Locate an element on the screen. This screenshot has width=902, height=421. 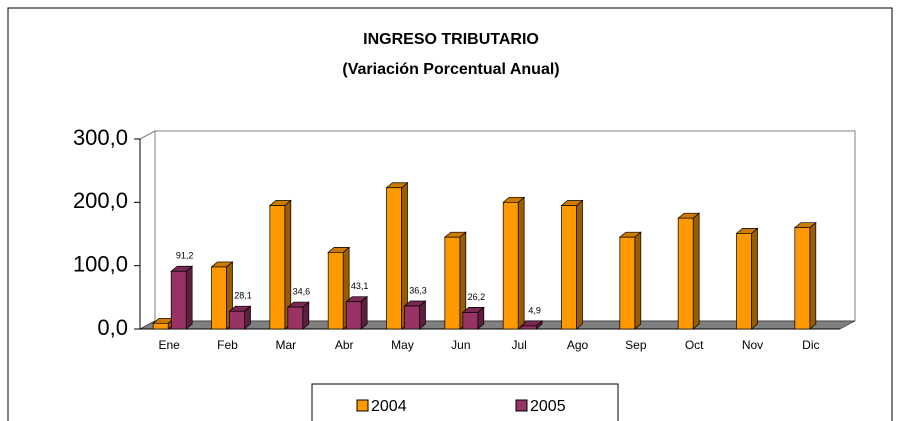
x-tick-label: Ago is located at coordinates (578, 345).